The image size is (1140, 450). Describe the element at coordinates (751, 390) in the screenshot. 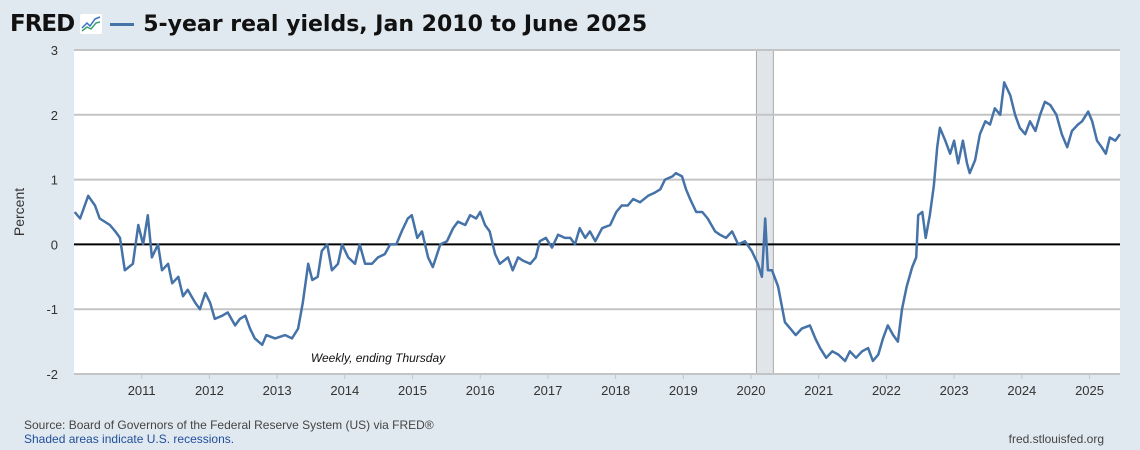

I see `x-tick-label: 2020` at that location.